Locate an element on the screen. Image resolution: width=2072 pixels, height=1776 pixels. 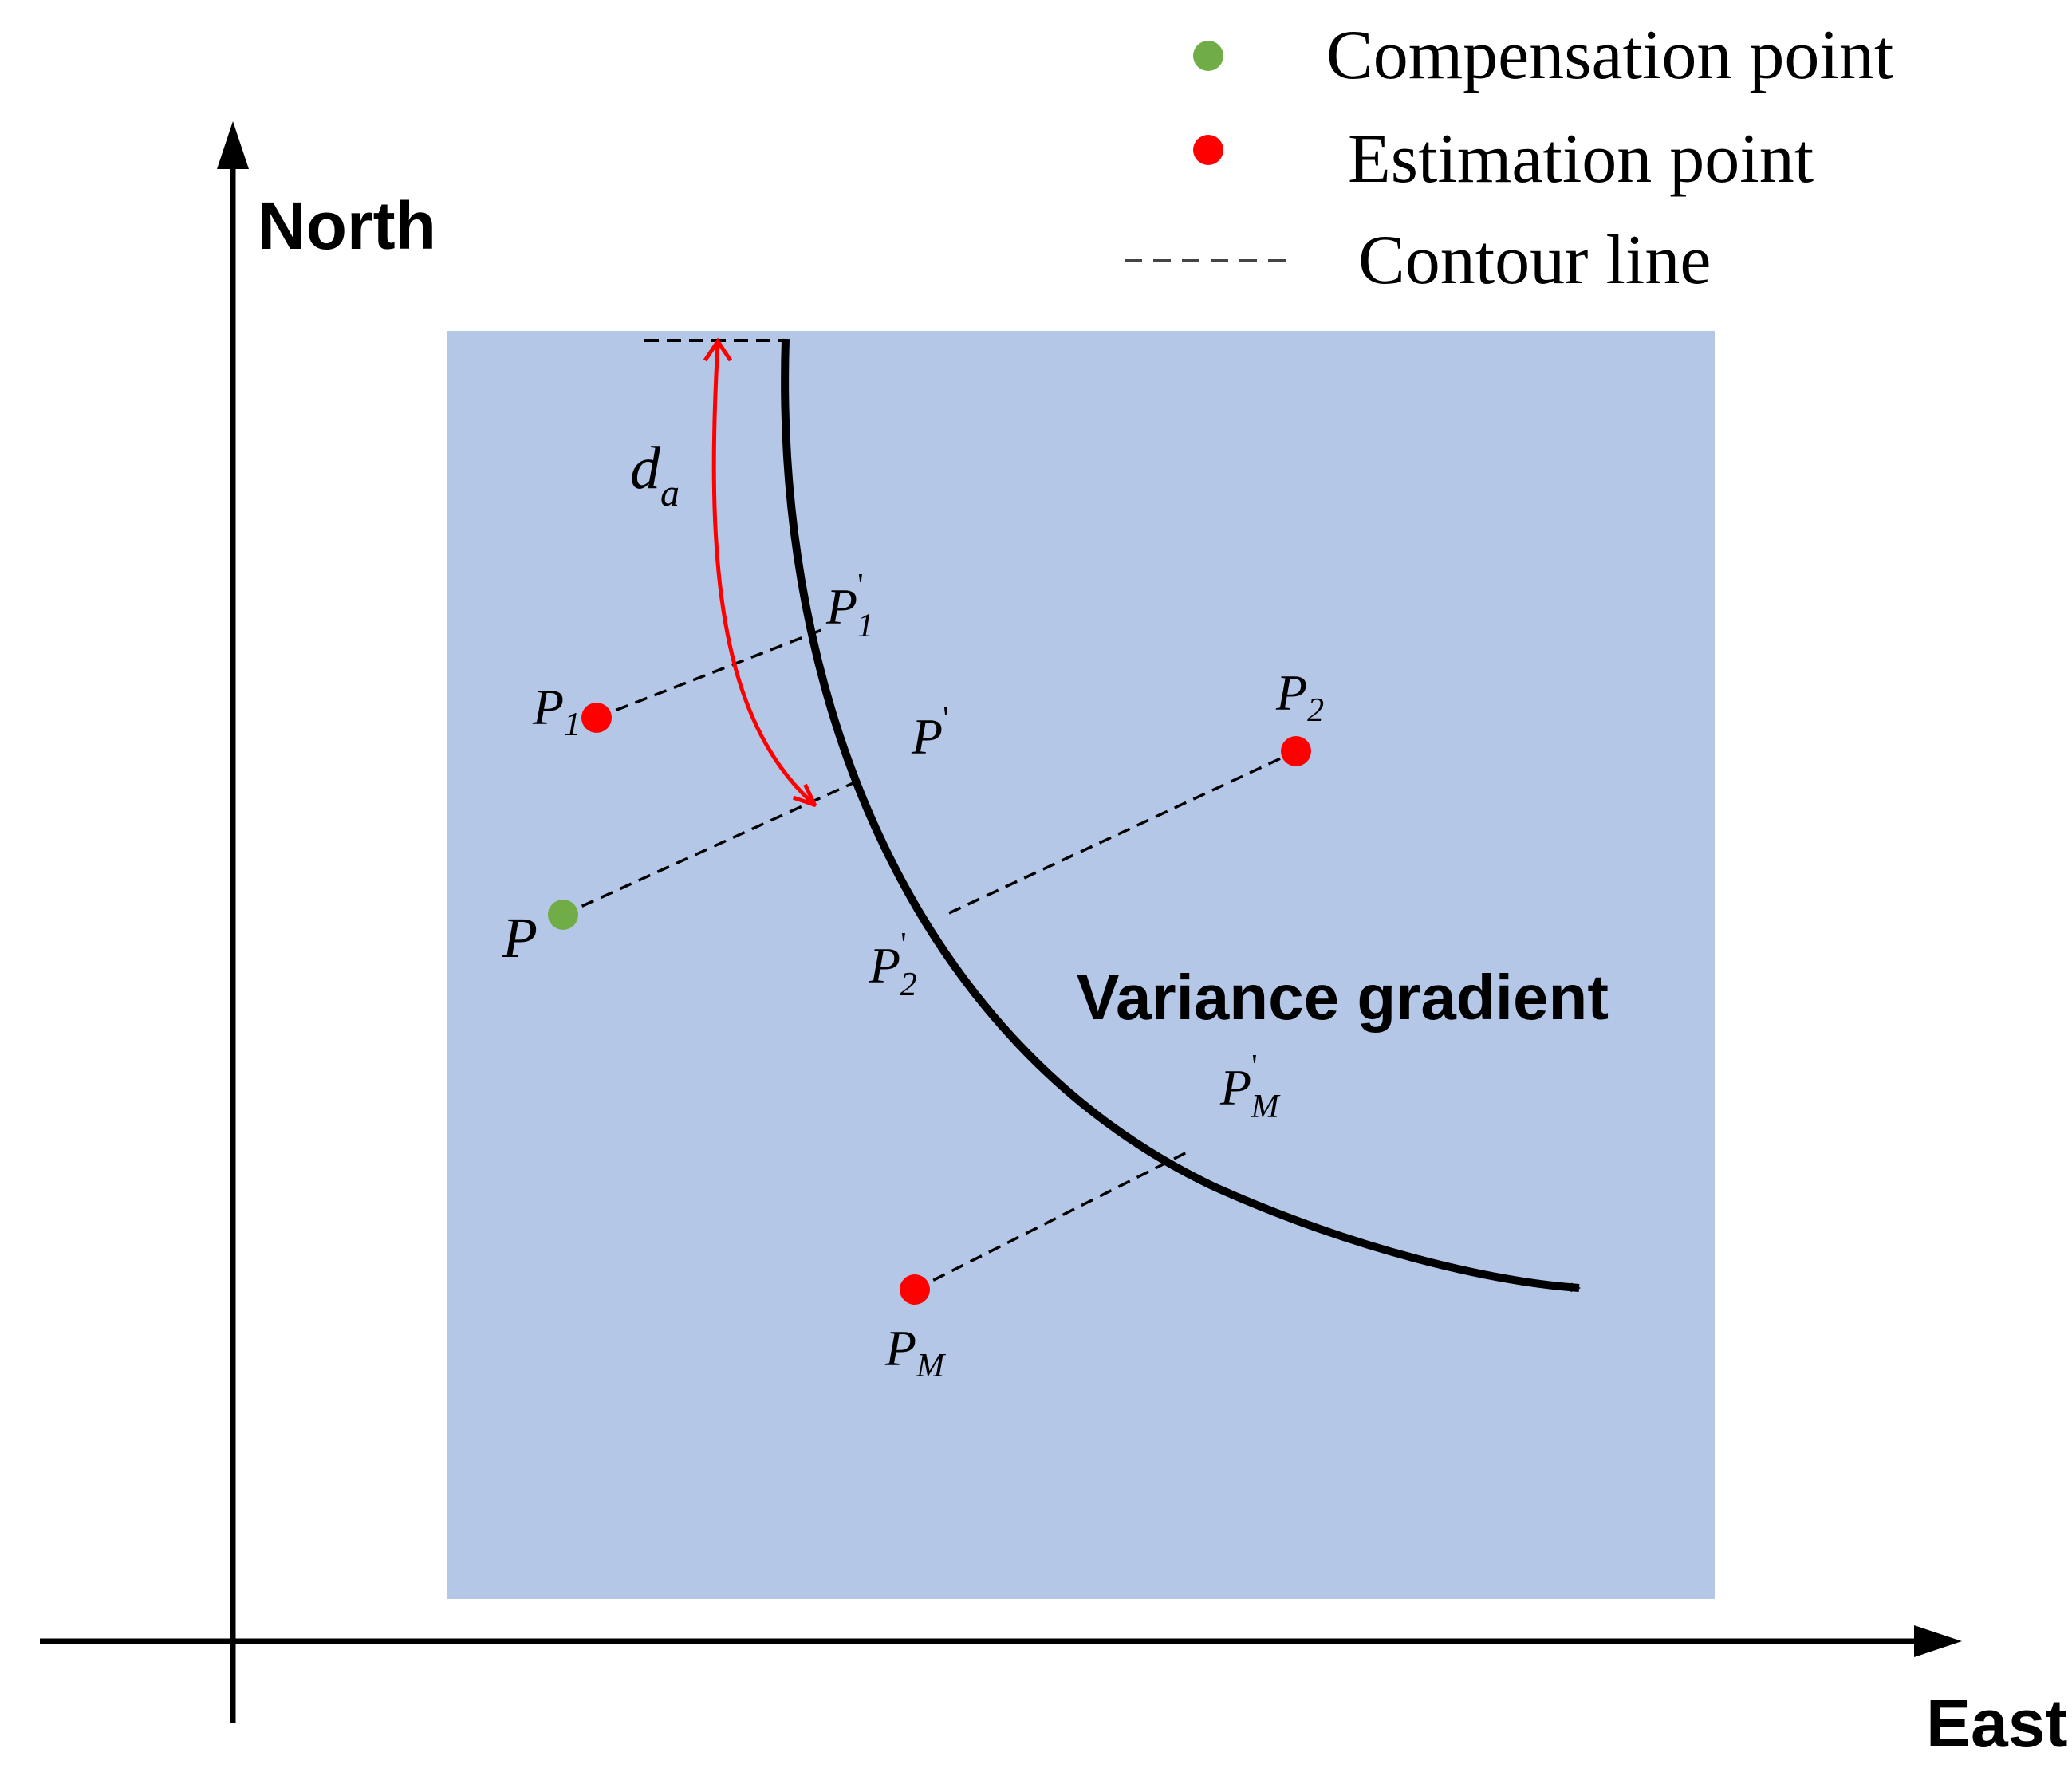
contour-line-pm is located at coordinates (1051, 1221).